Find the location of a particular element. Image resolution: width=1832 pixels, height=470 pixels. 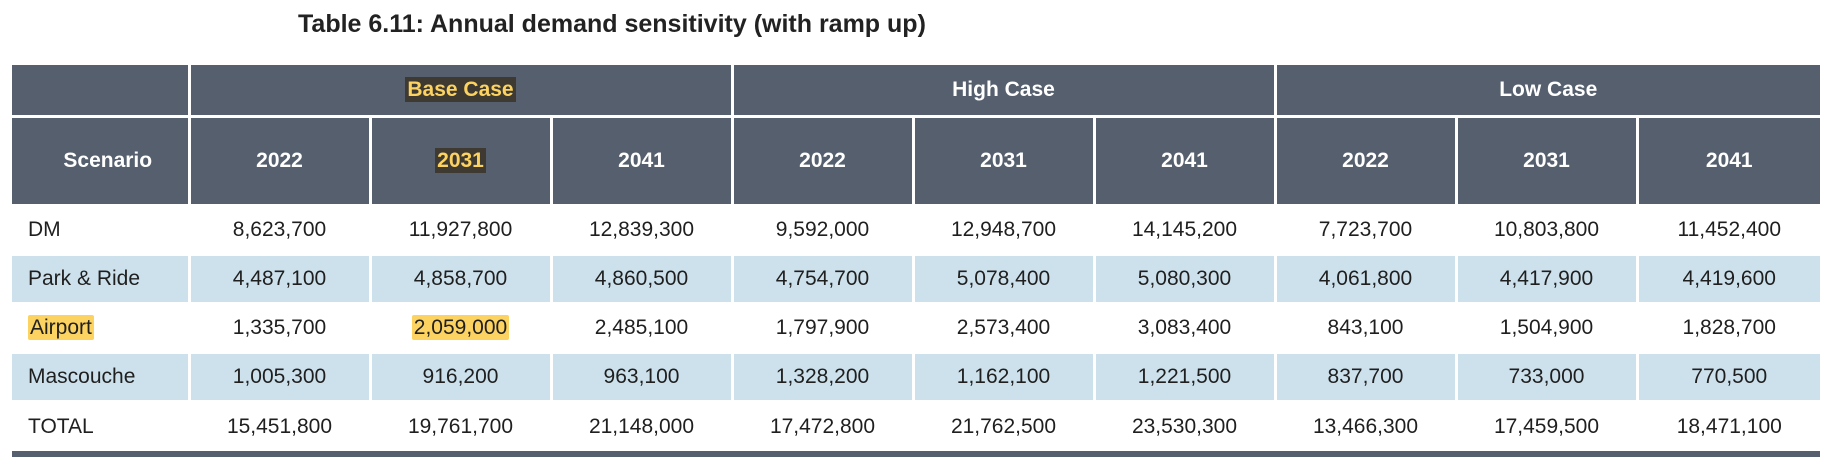

table-cell: 11,452,400 is located at coordinates (1729, 230).